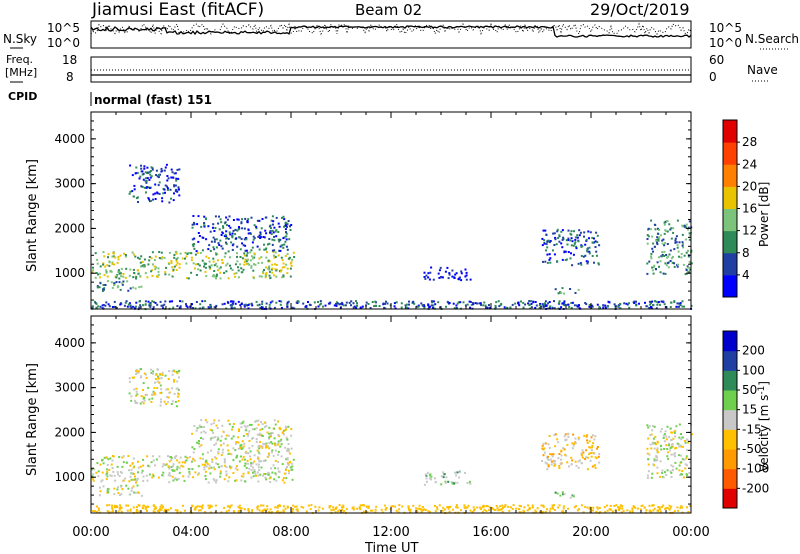  Describe the element at coordinates (713, 77) in the screenshot. I see `nave-tick-bottom: 0` at that location.